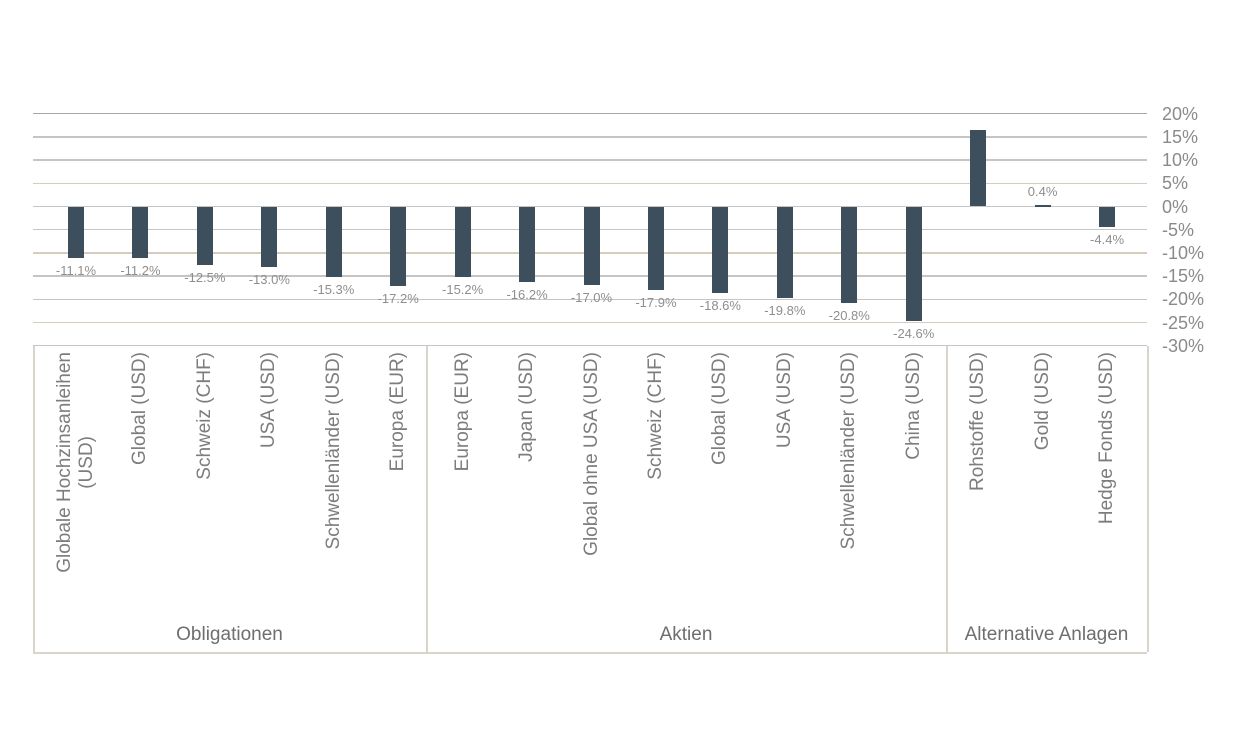 This screenshot has width=1249, height=753. Describe the element at coordinates (1107, 438) in the screenshot. I see `category-label: Hedge Fonds (USD)` at that location.